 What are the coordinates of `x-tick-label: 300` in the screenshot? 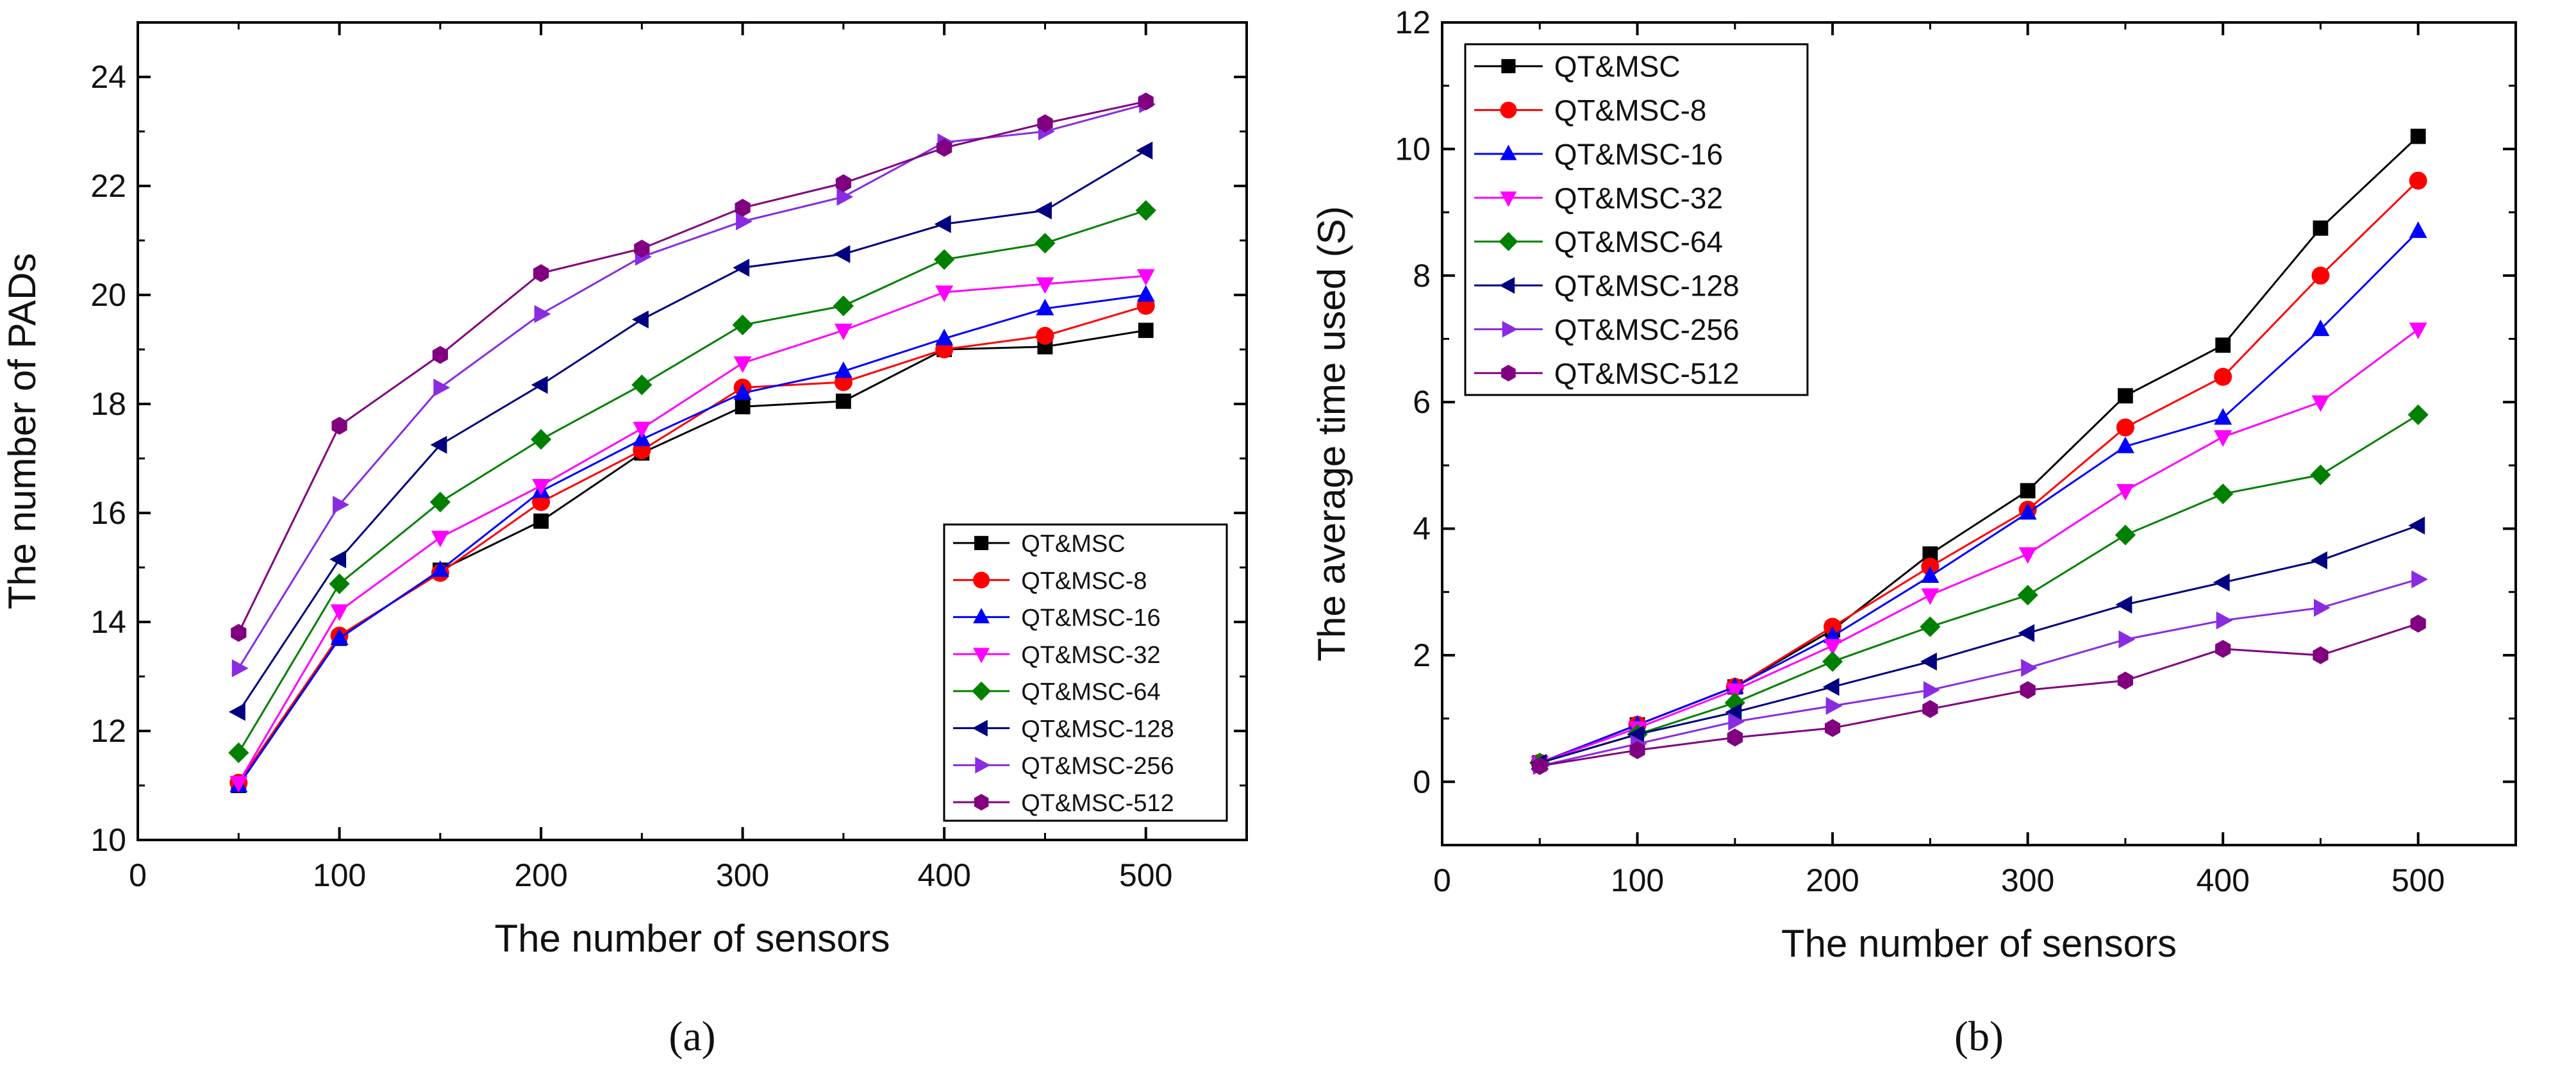 It's located at (2027, 880).